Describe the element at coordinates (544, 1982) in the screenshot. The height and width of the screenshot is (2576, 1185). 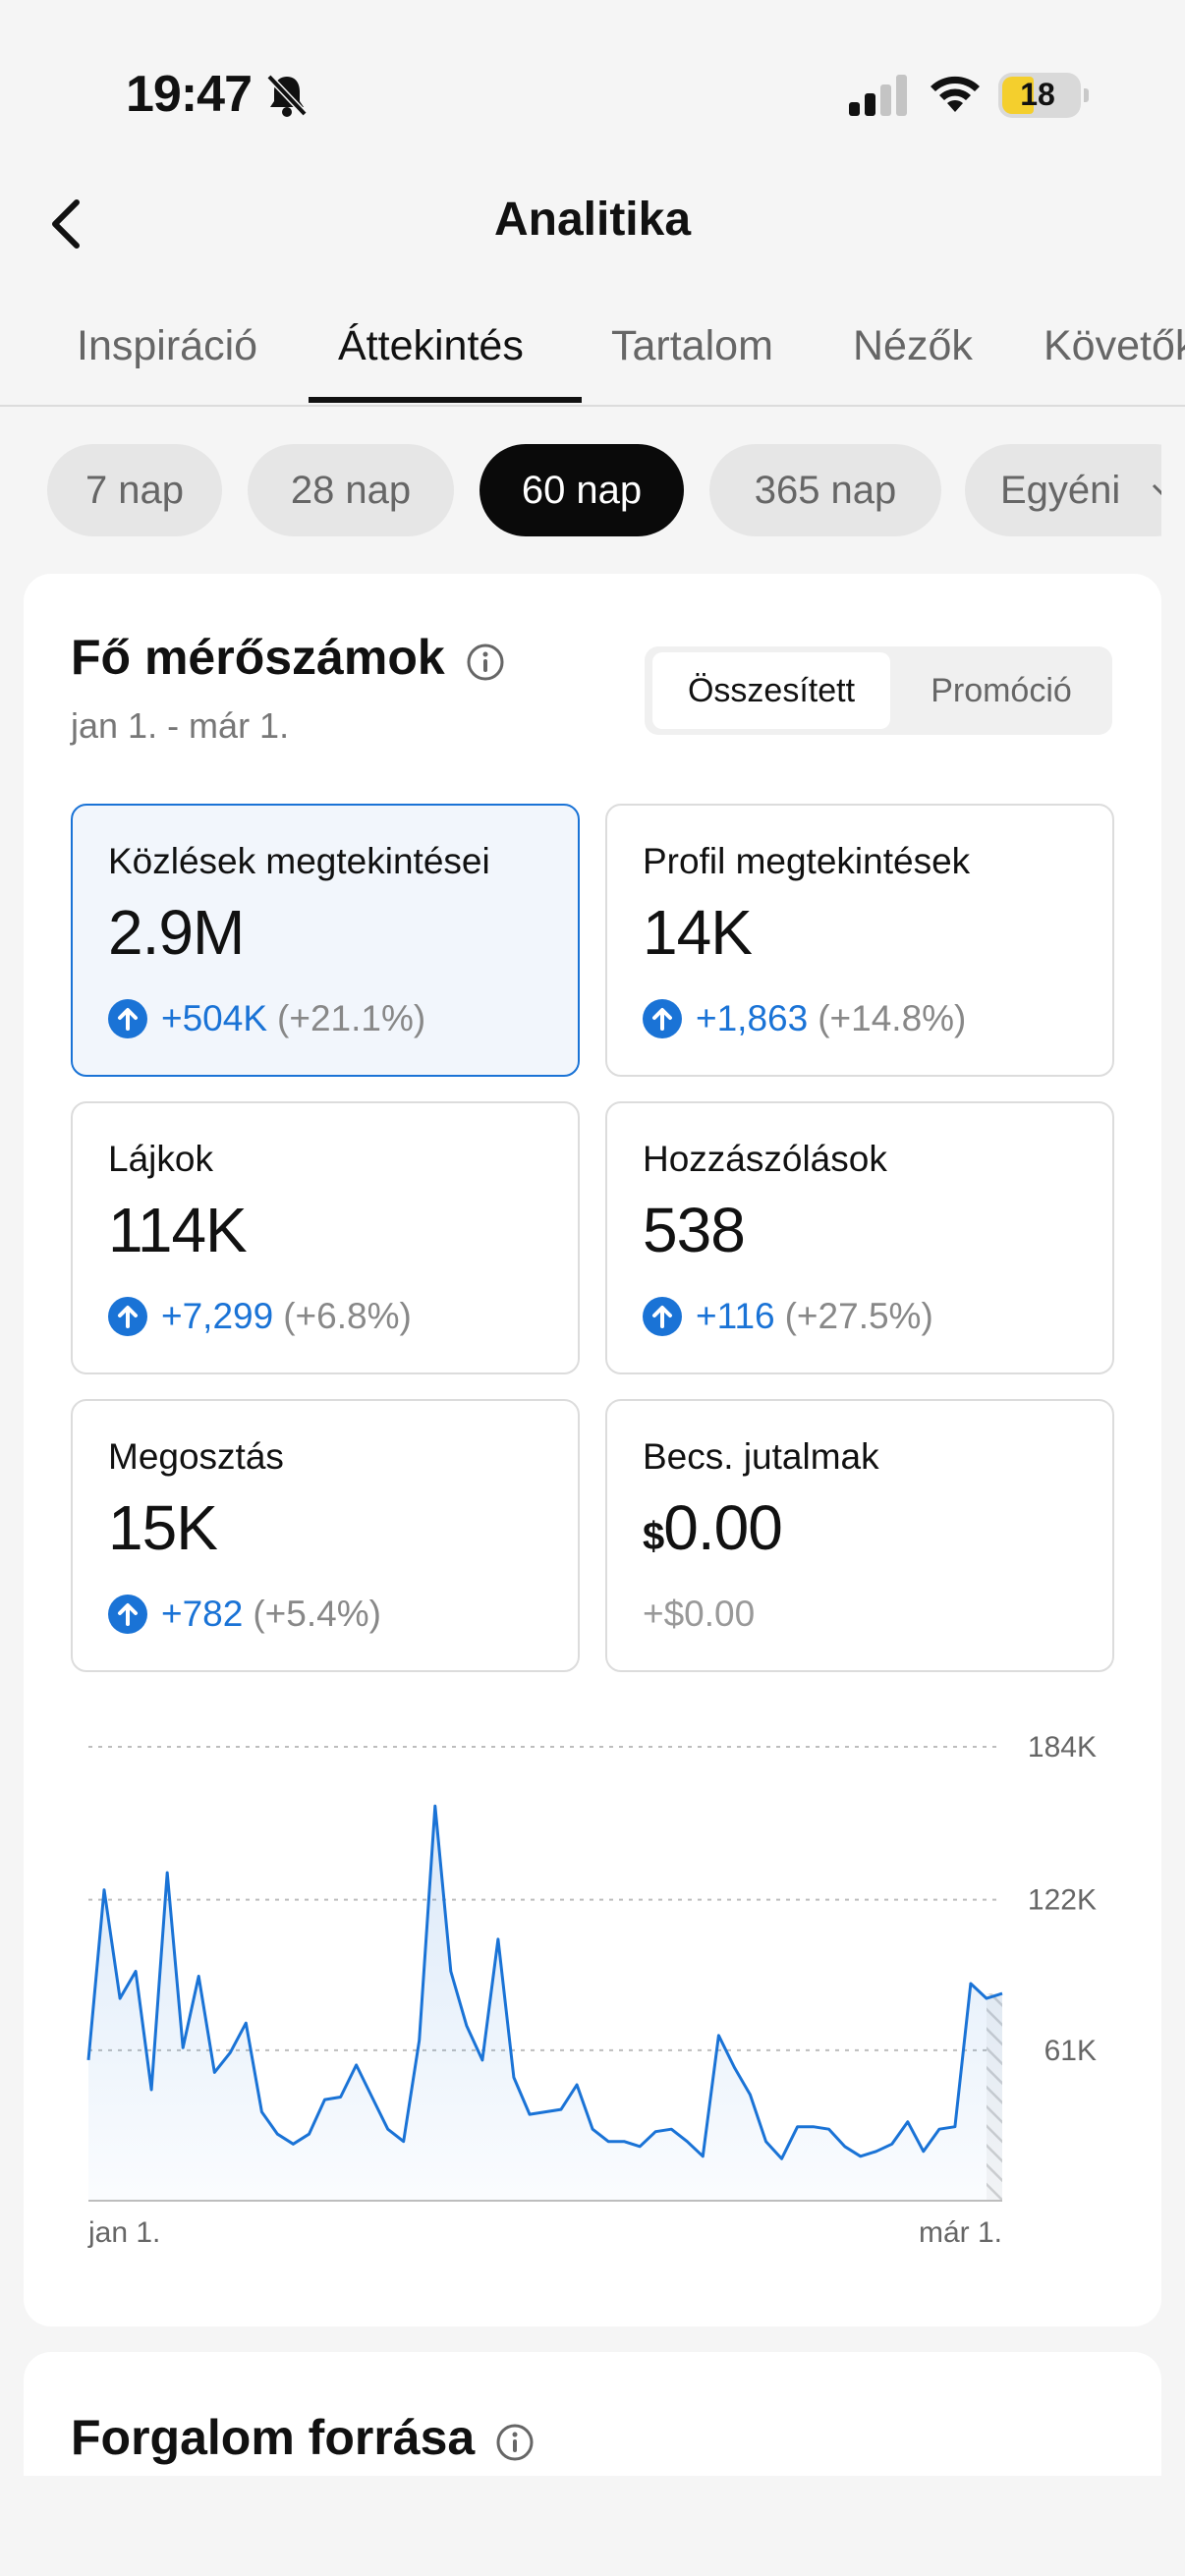
I see `chart-series-line` at that location.